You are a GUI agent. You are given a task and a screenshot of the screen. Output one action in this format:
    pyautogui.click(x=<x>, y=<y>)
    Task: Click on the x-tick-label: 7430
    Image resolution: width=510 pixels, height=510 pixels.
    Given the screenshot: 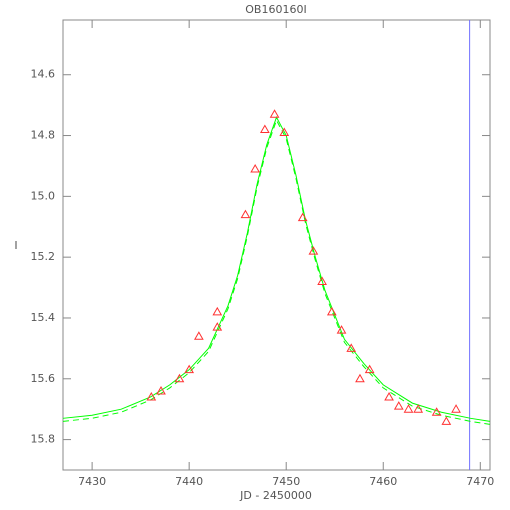 What is the action you would take?
    pyautogui.click(x=92, y=481)
    